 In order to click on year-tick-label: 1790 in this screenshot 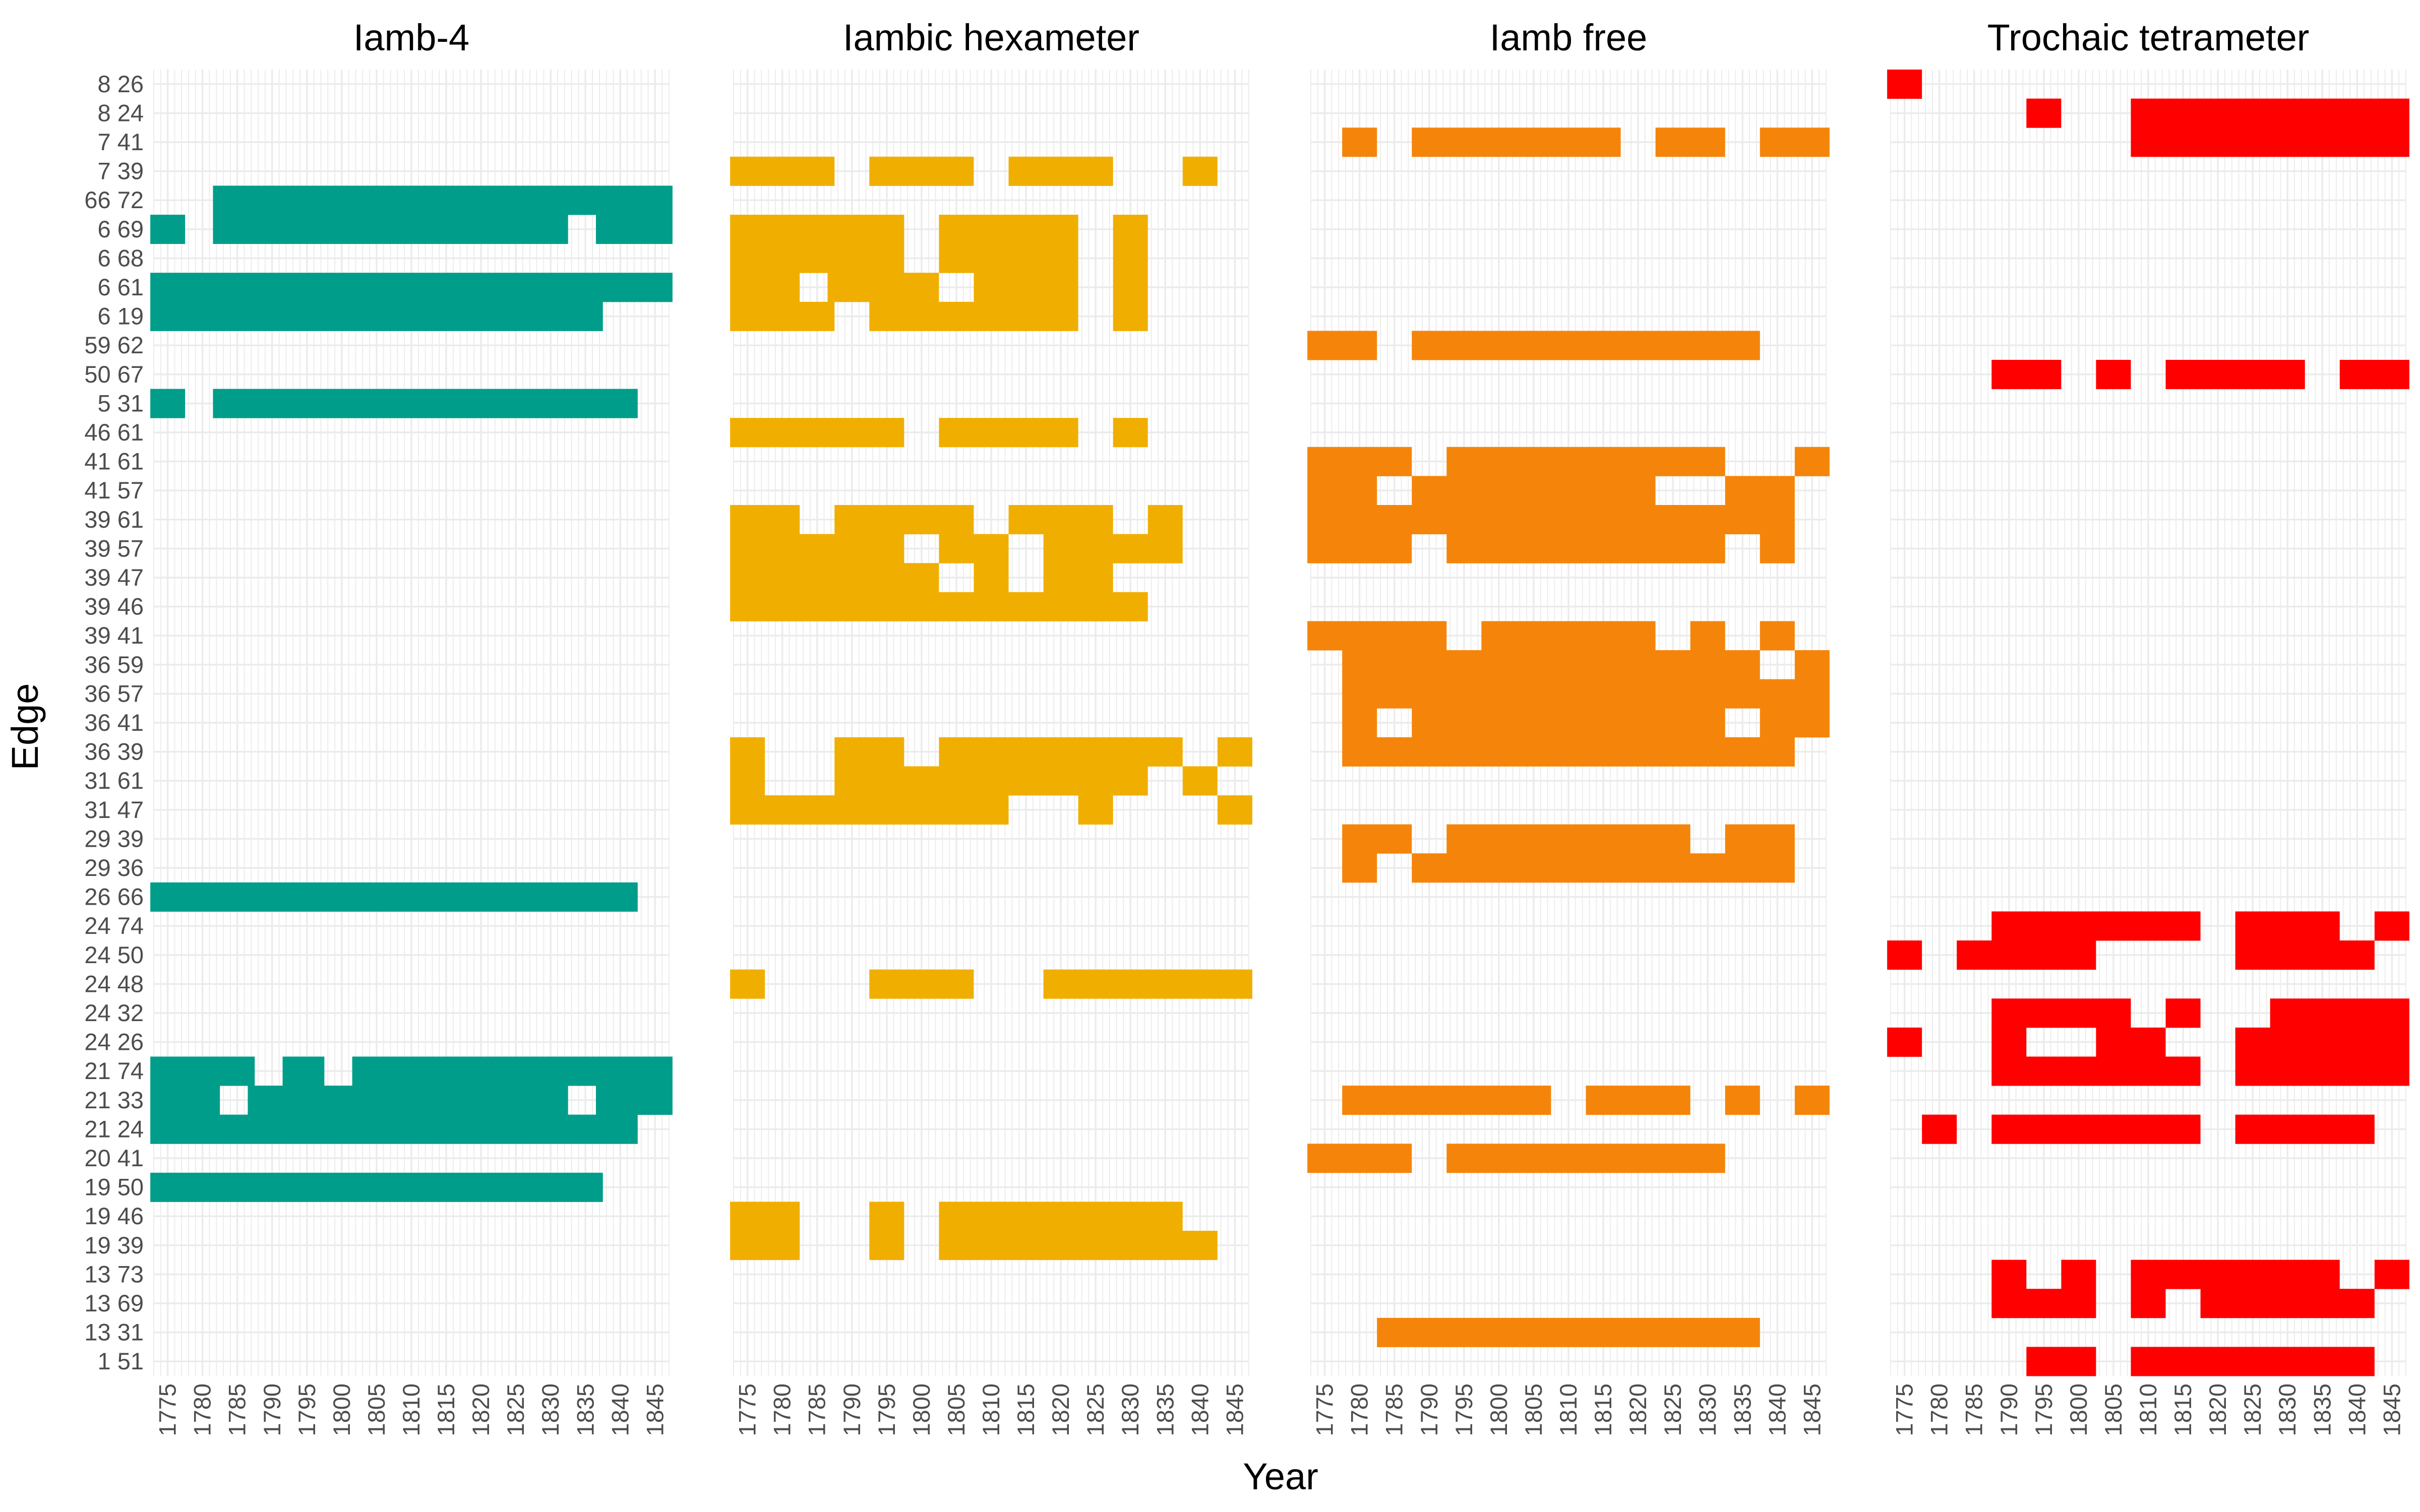, I will do `click(272, 1409)`.